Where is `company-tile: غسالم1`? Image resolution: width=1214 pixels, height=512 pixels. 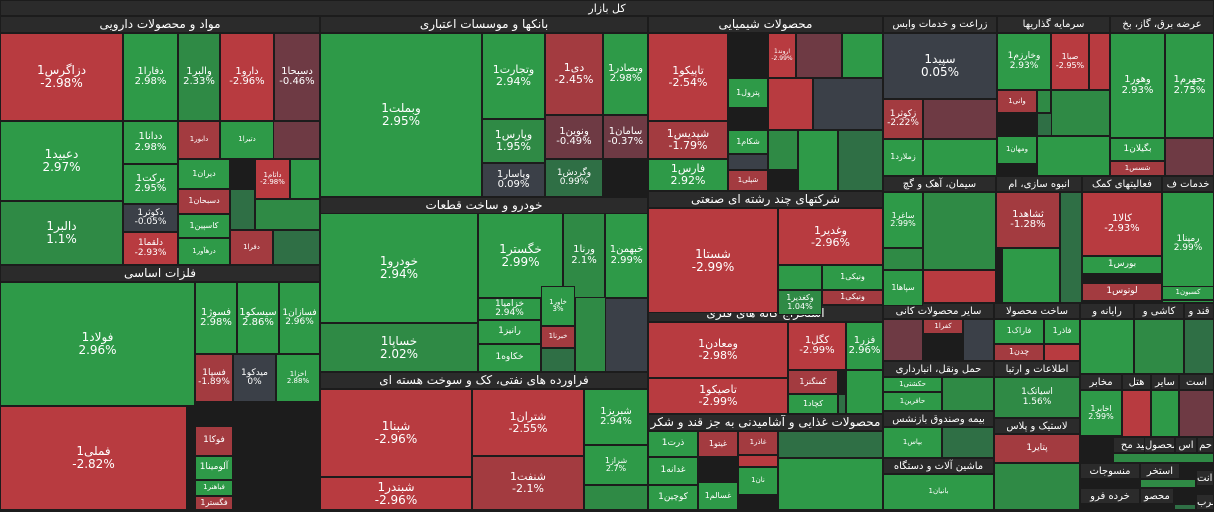
company-tile: غسالم1 is located at coordinates (718, 496).